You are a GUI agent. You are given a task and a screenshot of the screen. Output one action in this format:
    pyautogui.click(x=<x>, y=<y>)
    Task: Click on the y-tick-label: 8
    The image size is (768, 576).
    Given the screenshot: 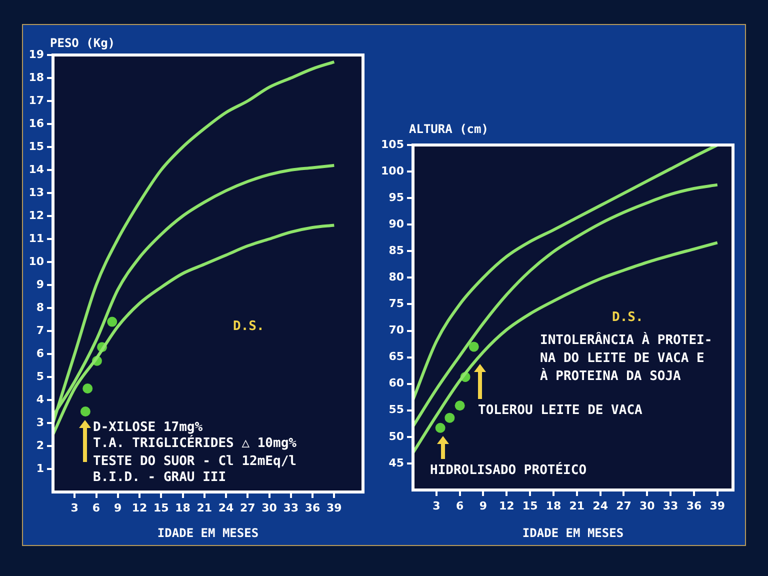 What is the action you would take?
    pyautogui.click(x=40, y=307)
    